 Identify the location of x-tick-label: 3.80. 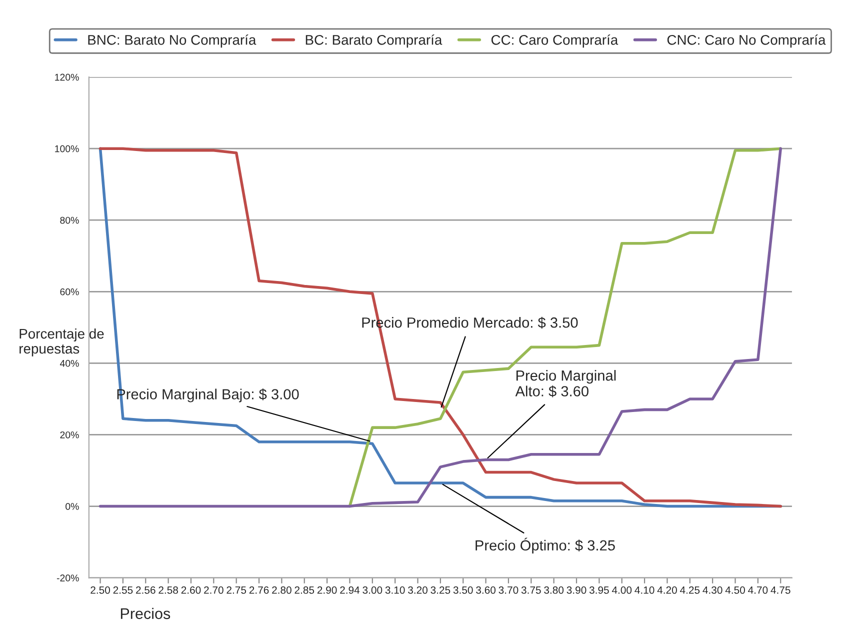
(554, 590).